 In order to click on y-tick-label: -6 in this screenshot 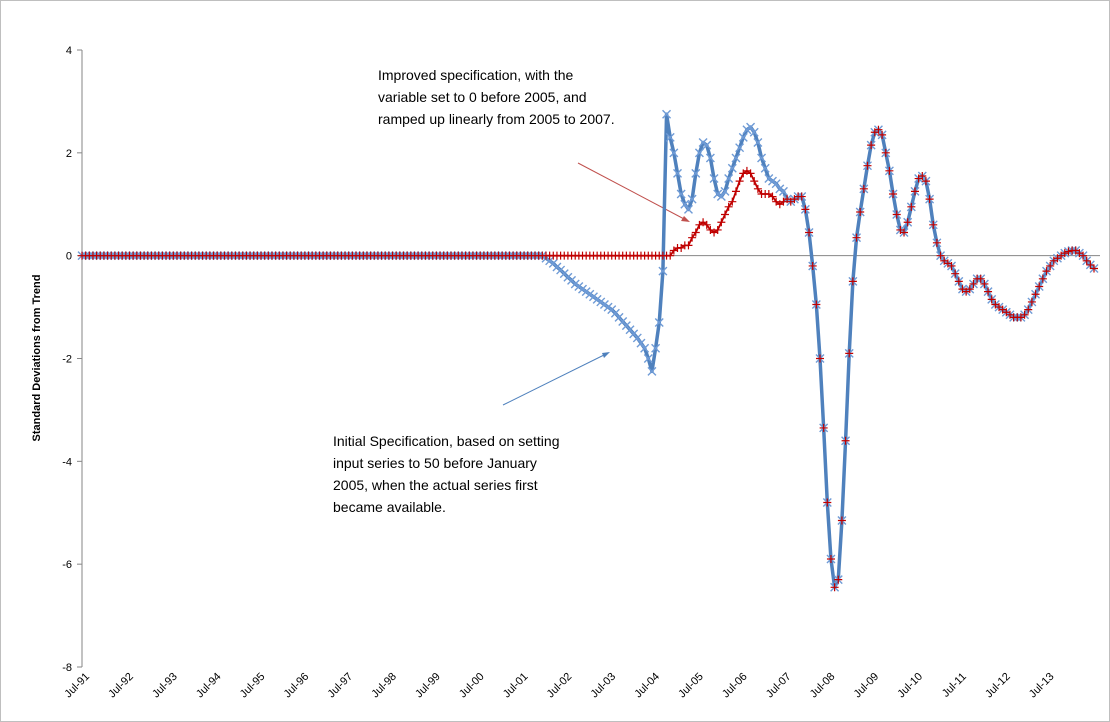, I will do `click(67, 565)`.